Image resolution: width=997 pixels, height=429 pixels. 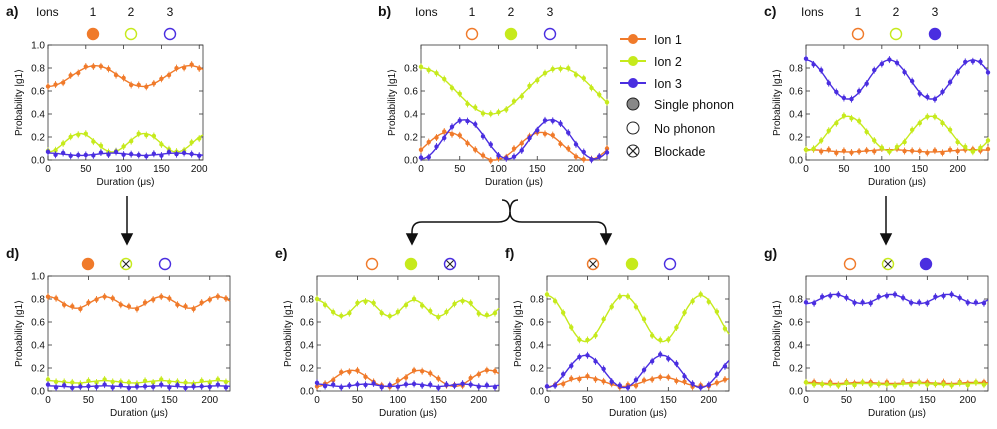 What do you see at coordinates (897, 413) in the screenshot?
I see `x-axis-label: Duration (μs)` at bounding box center [897, 413].